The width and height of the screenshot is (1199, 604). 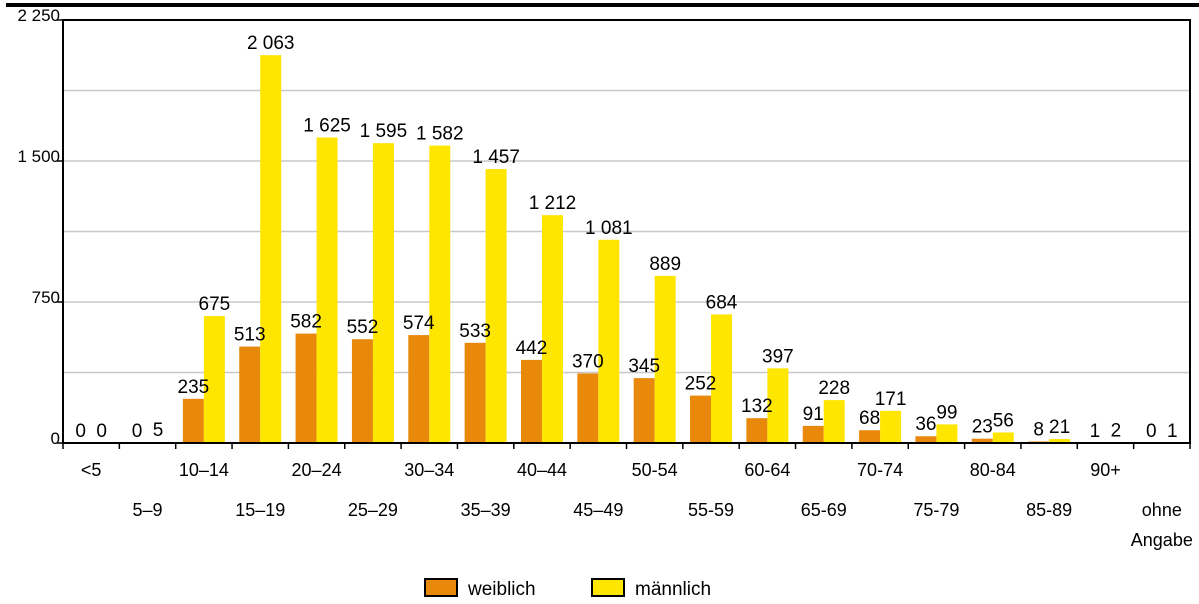 I want to click on x-tick-label: 15–19, so click(x=260, y=510).